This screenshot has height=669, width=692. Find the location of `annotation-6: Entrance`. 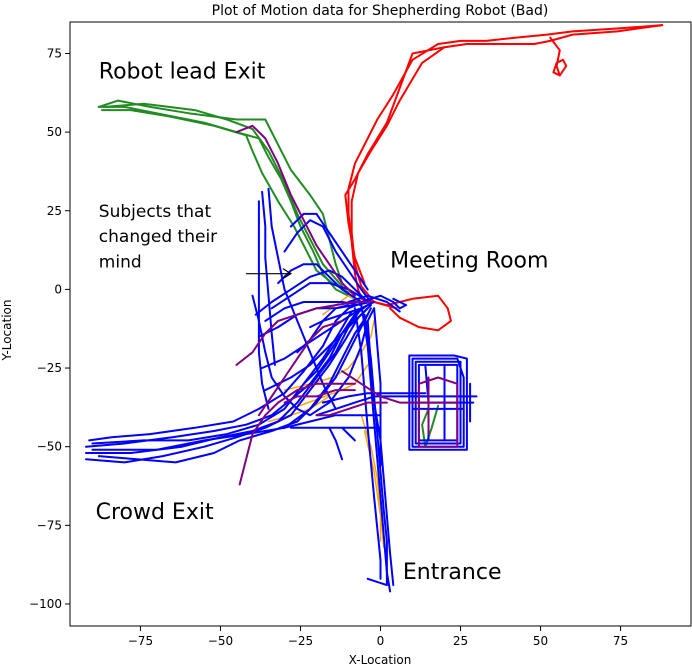

annotation-6: Entrance is located at coordinates (452, 572).